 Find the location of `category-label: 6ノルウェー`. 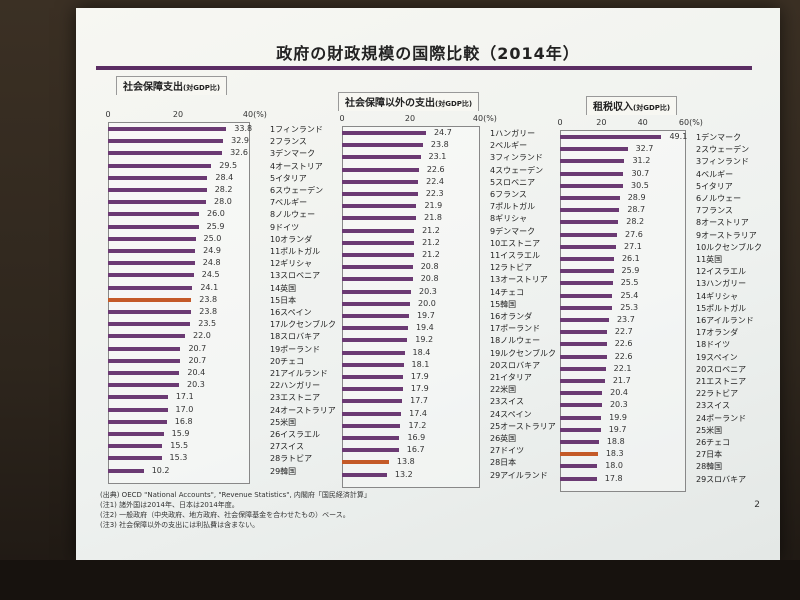

category-label: 6ノルウェー is located at coordinates (719, 198).